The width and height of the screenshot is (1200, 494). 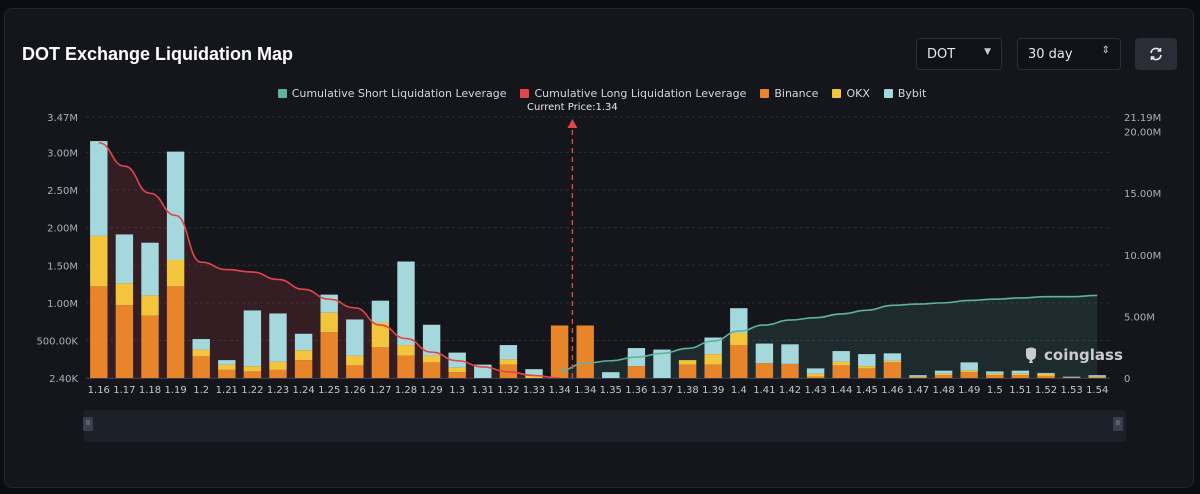 What do you see at coordinates (1069, 54) in the screenshot?
I see `range-select: 30 day ⇕` at bounding box center [1069, 54].